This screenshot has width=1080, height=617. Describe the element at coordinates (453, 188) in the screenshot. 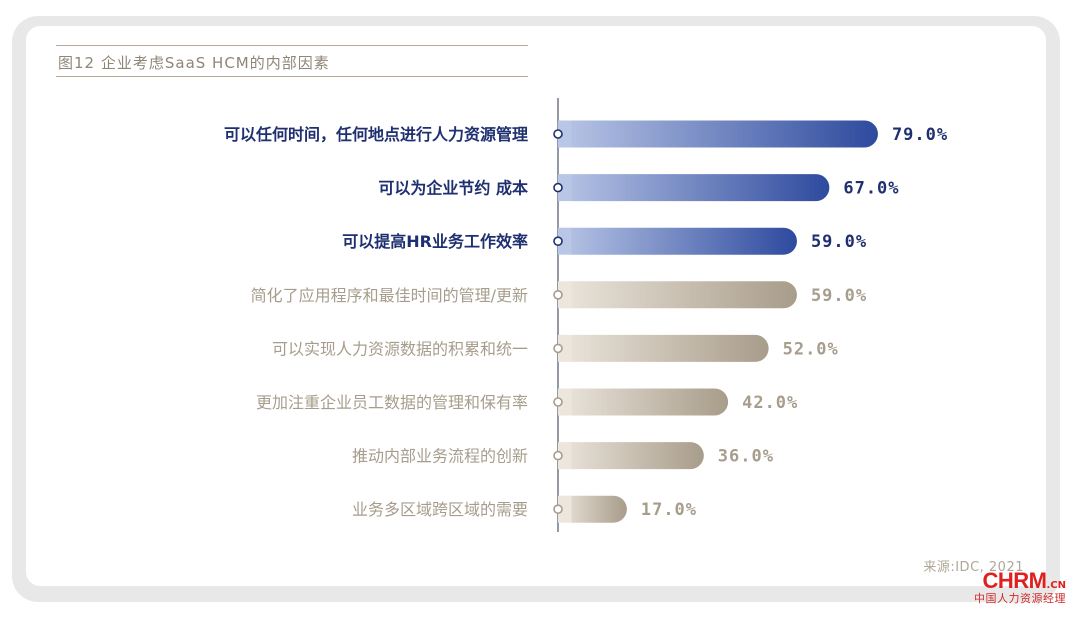

I see `category-label: 可以为企业节约 成本` at that location.